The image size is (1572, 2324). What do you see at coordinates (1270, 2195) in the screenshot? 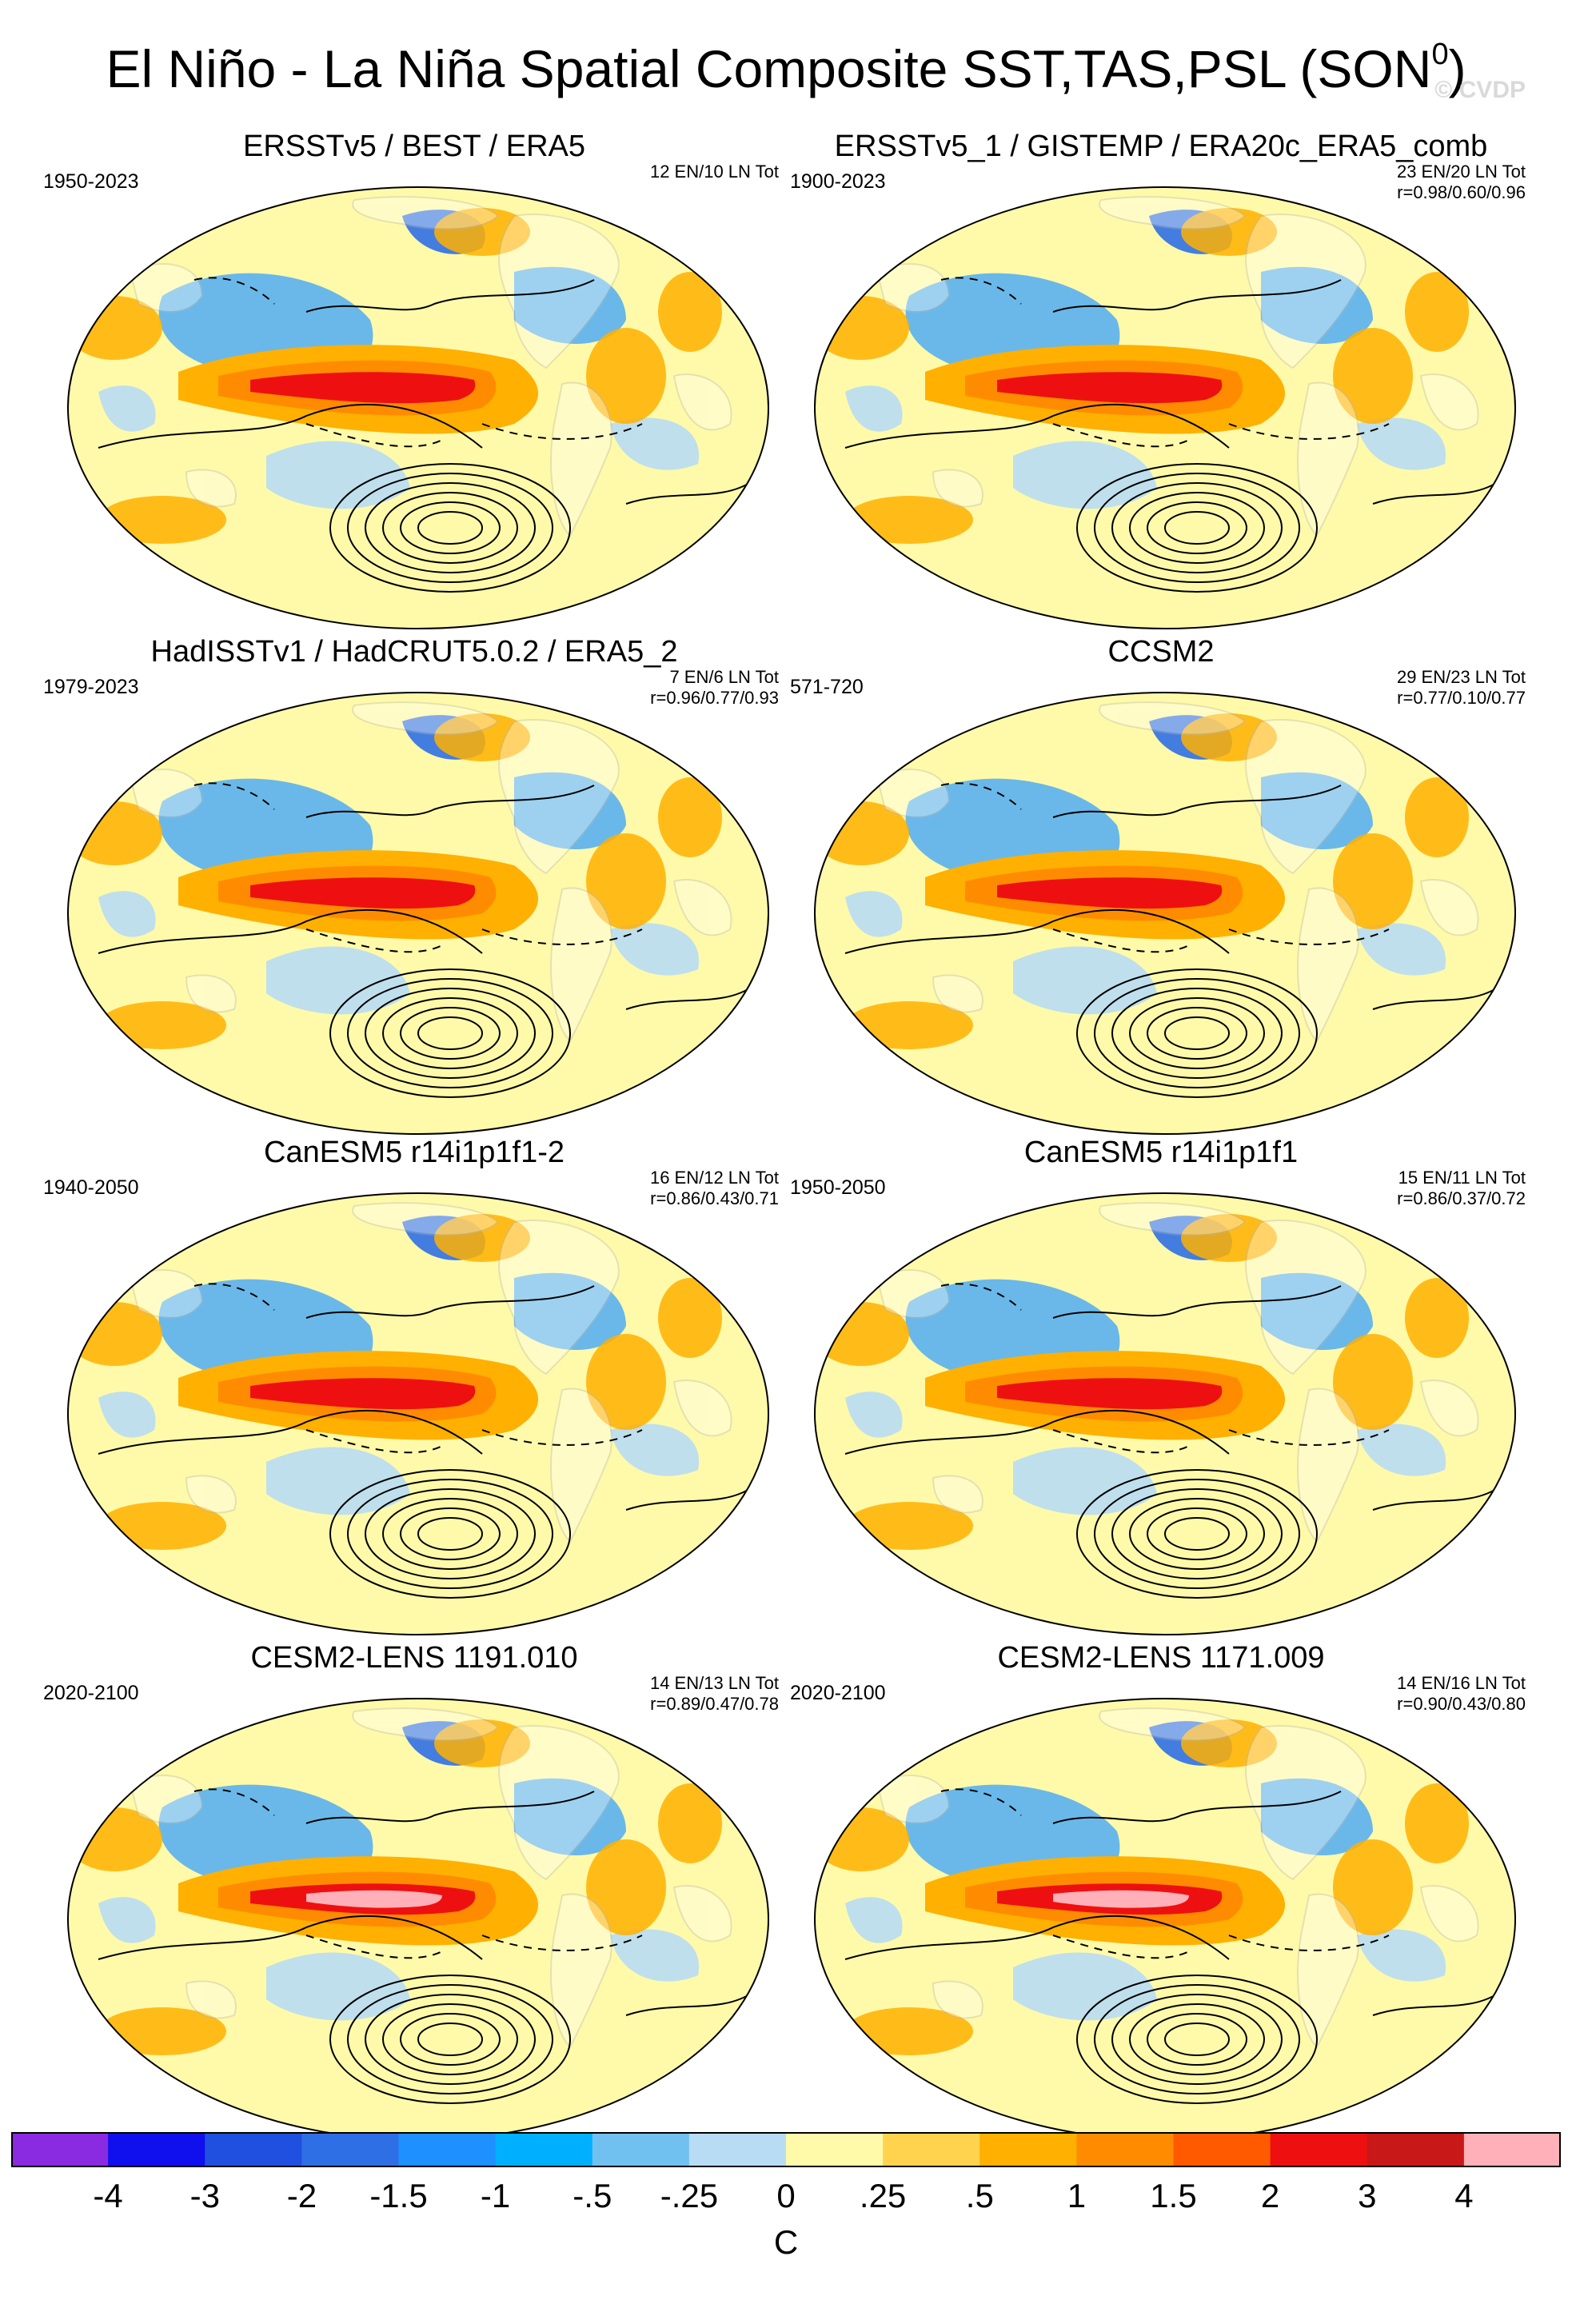
I see `colorbar-tick-label: 2` at bounding box center [1270, 2195].